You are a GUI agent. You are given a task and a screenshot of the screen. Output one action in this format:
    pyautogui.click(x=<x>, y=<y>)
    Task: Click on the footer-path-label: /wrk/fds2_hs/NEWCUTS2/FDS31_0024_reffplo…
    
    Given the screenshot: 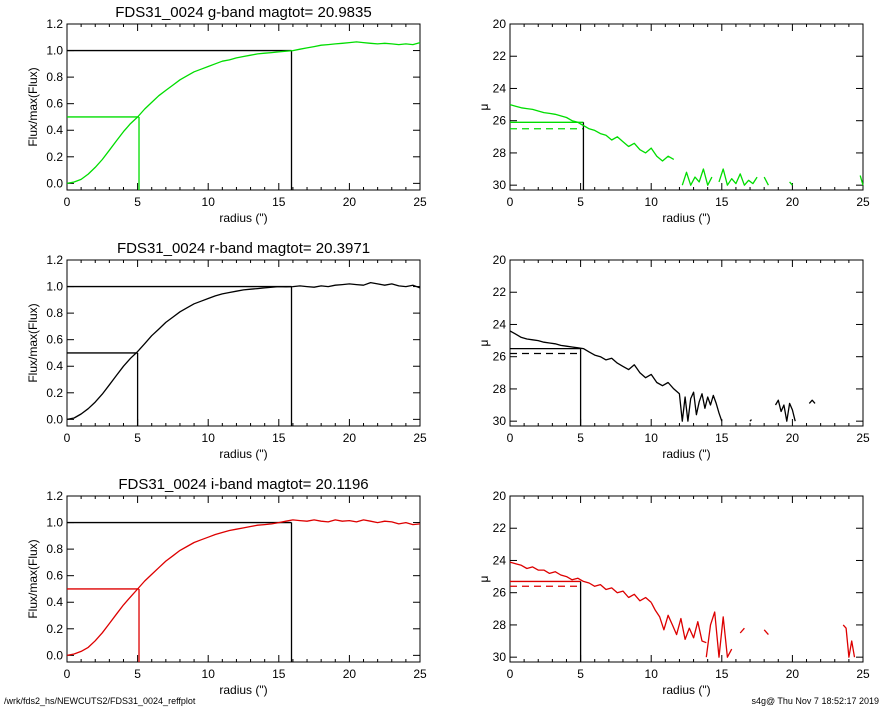 What is the action you would take?
    pyautogui.click(x=100, y=701)
    